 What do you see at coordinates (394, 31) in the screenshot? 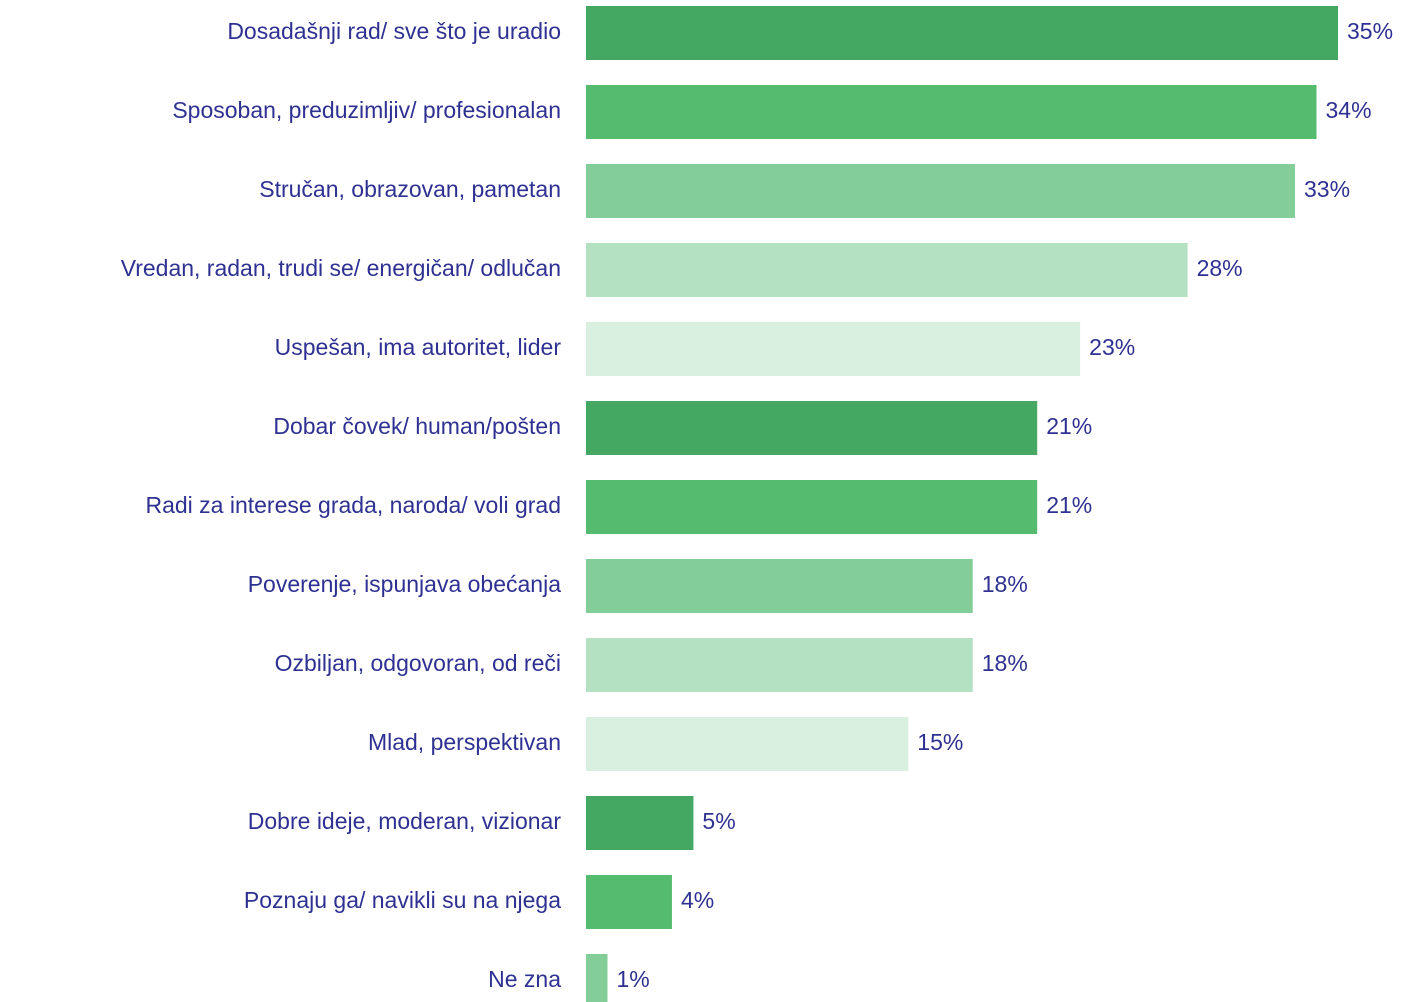
I see `category-label: Dosadašnji rad/ sve što je uradio` at bounding box center [394, 31].